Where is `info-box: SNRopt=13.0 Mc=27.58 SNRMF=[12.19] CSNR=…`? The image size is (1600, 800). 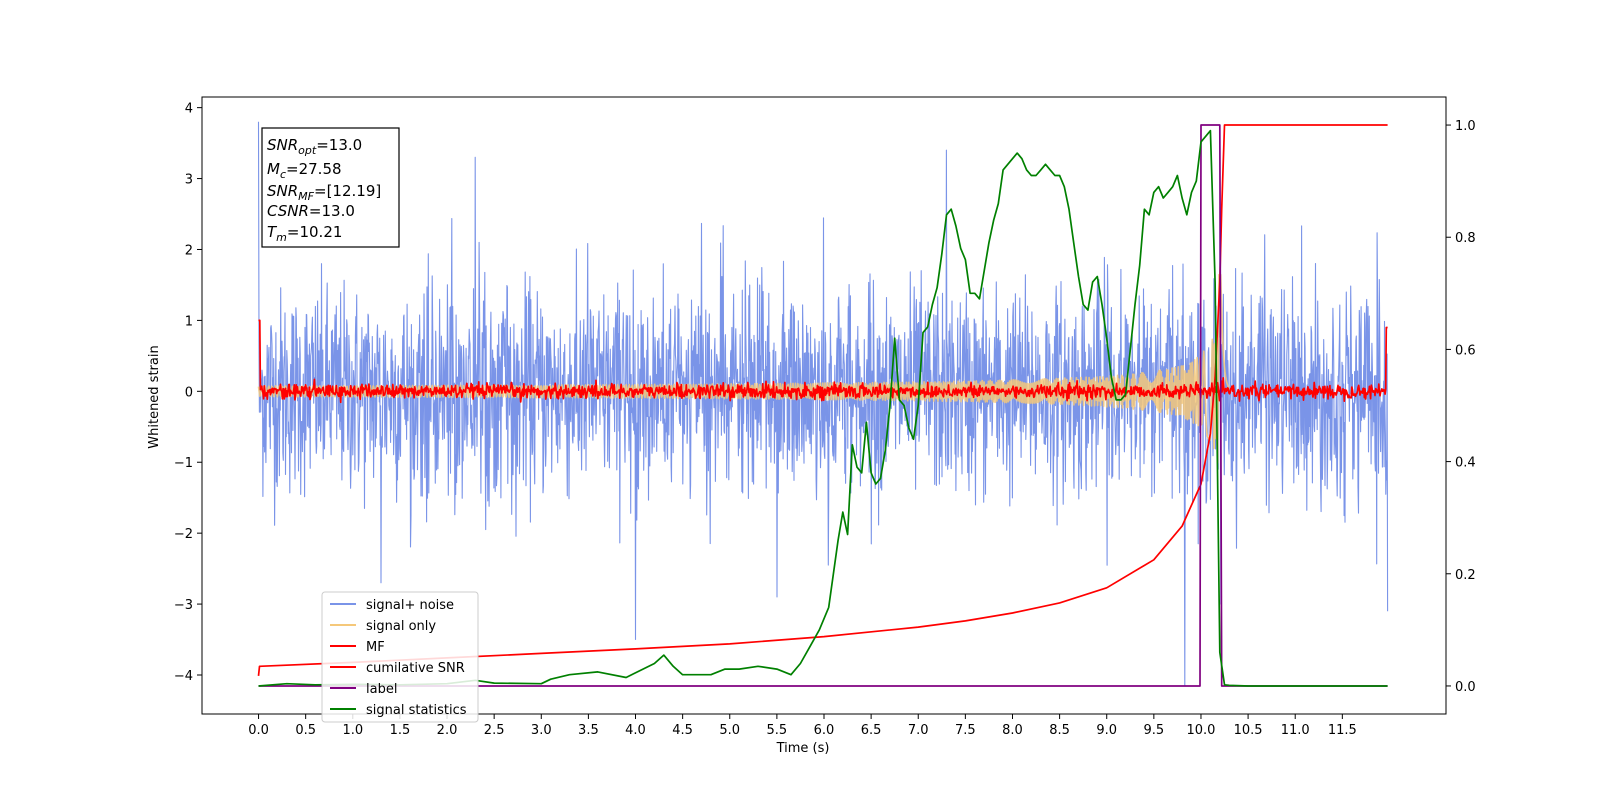
info-box: SNRopt=13.0 Mc=27.58 SNRMF=[12.19] CSNR=… is located at coordinates (330, 187).